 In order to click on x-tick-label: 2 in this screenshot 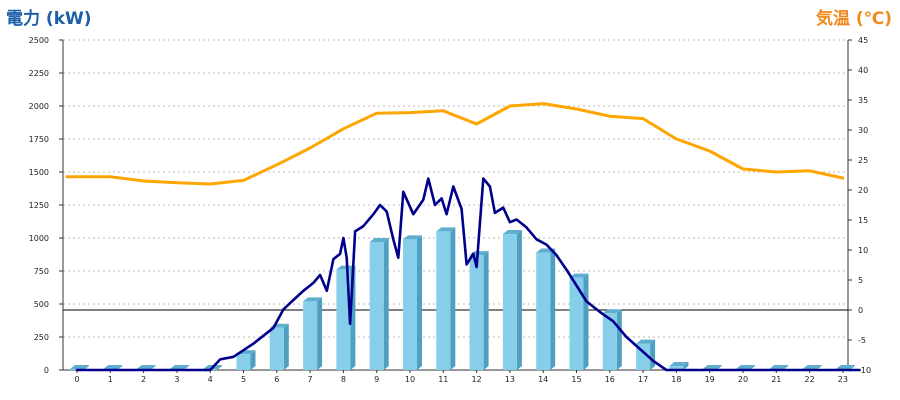, I will do `click(143, 379)`.